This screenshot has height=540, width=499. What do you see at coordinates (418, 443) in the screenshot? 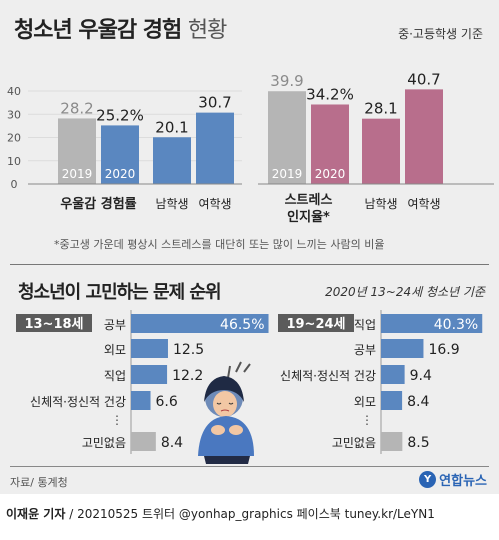
I see `bar-value-label: 8.5` at bounding box center [418, 443].